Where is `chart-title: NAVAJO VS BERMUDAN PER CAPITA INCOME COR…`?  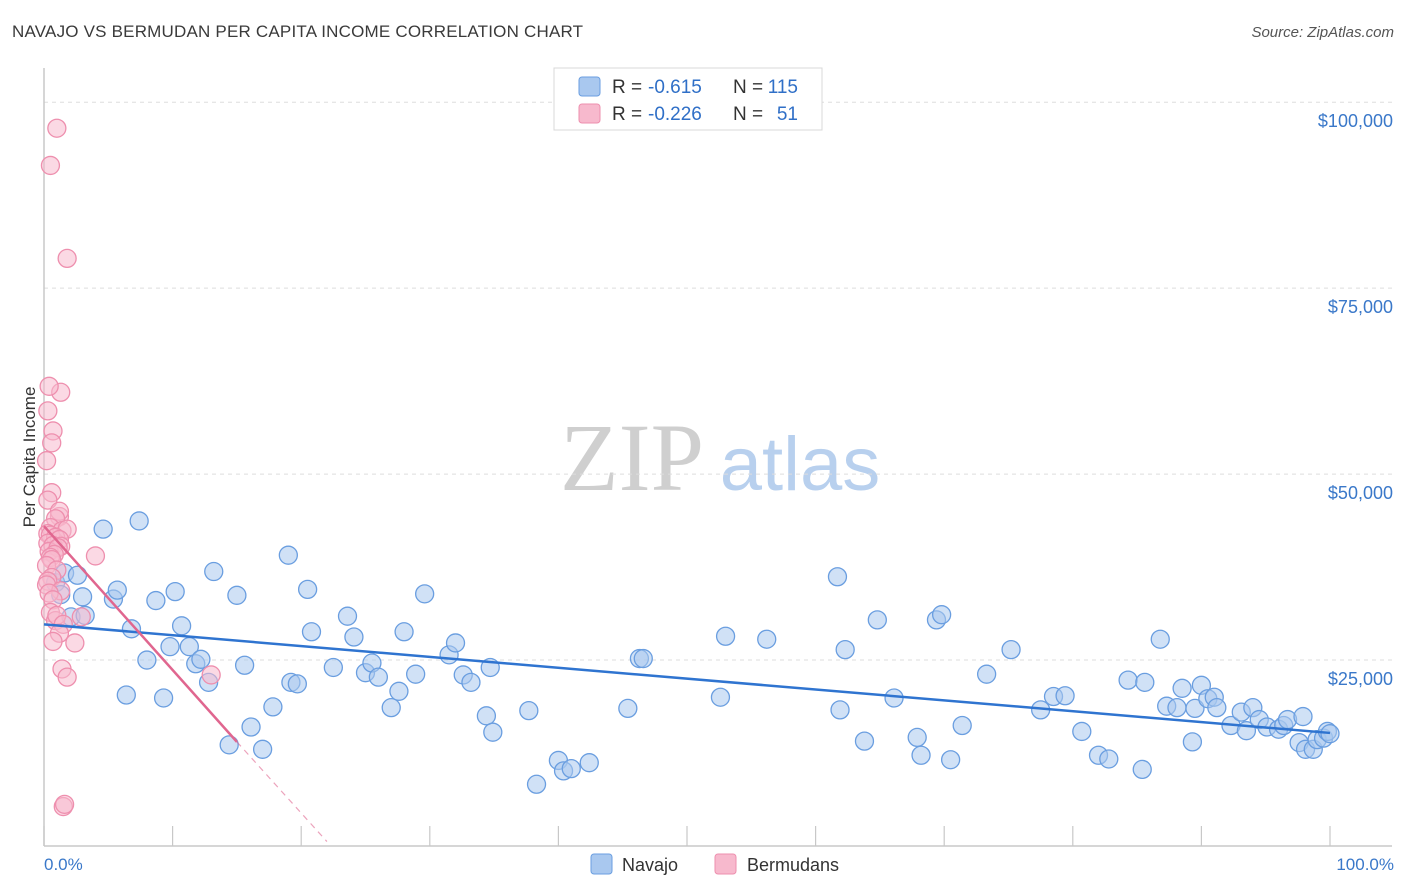
chart-title: NAVAJO VS BERMUDAN PER CAPITA INCOME COR… is located at coordinates (298, 31).